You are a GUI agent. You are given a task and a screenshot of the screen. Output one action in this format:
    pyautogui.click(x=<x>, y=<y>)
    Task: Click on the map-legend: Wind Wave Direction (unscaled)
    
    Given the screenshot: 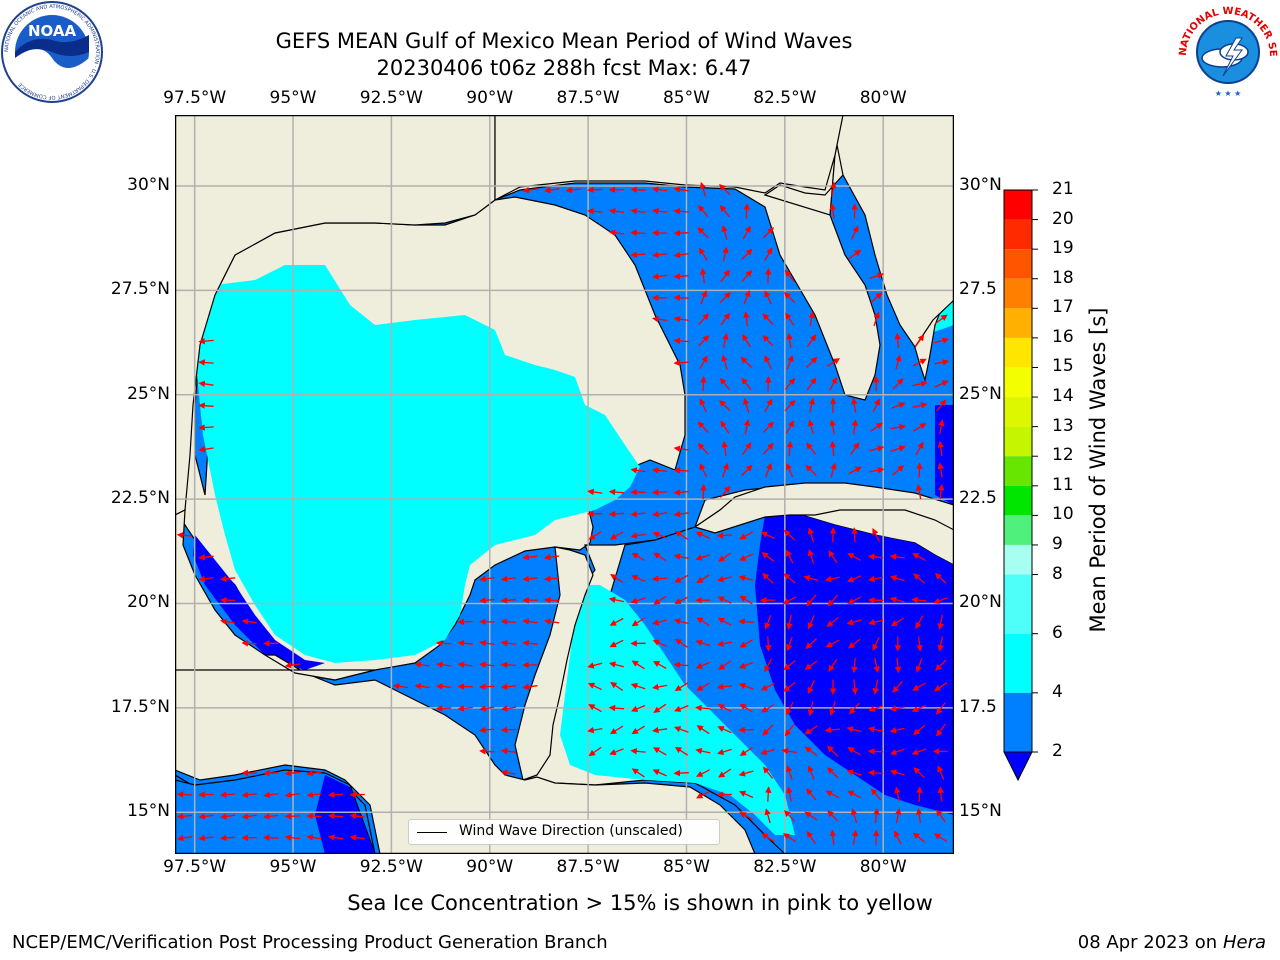 What is the action you would take?
    pyautogui.click(x=564, y=832)
    